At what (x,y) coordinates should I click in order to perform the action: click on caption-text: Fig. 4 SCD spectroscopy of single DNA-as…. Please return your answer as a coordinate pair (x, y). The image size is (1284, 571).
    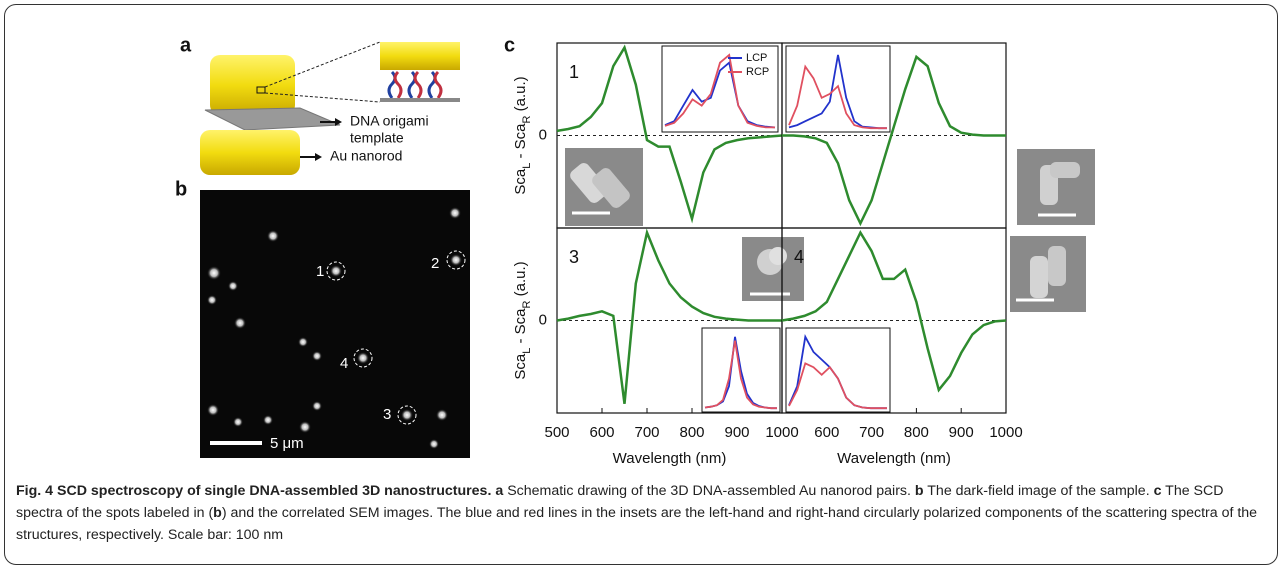
    Looking at the image, I should click on (254, 491).